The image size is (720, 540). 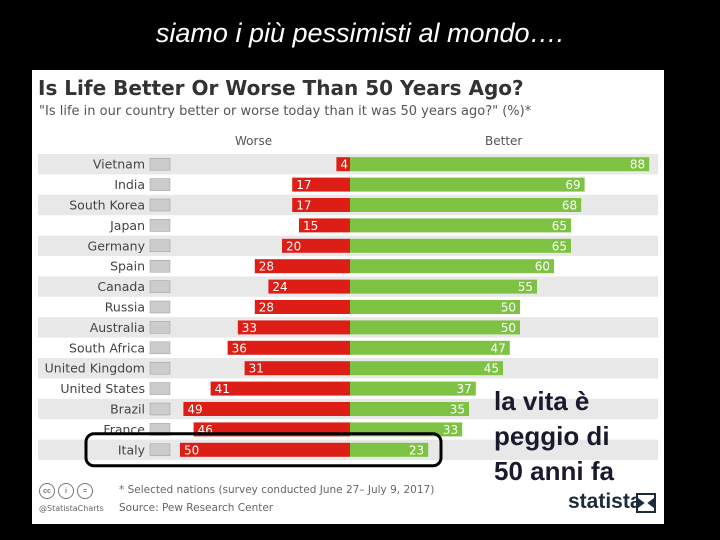 I want to click on attribution-icon: i, so click(x=66, y=491).